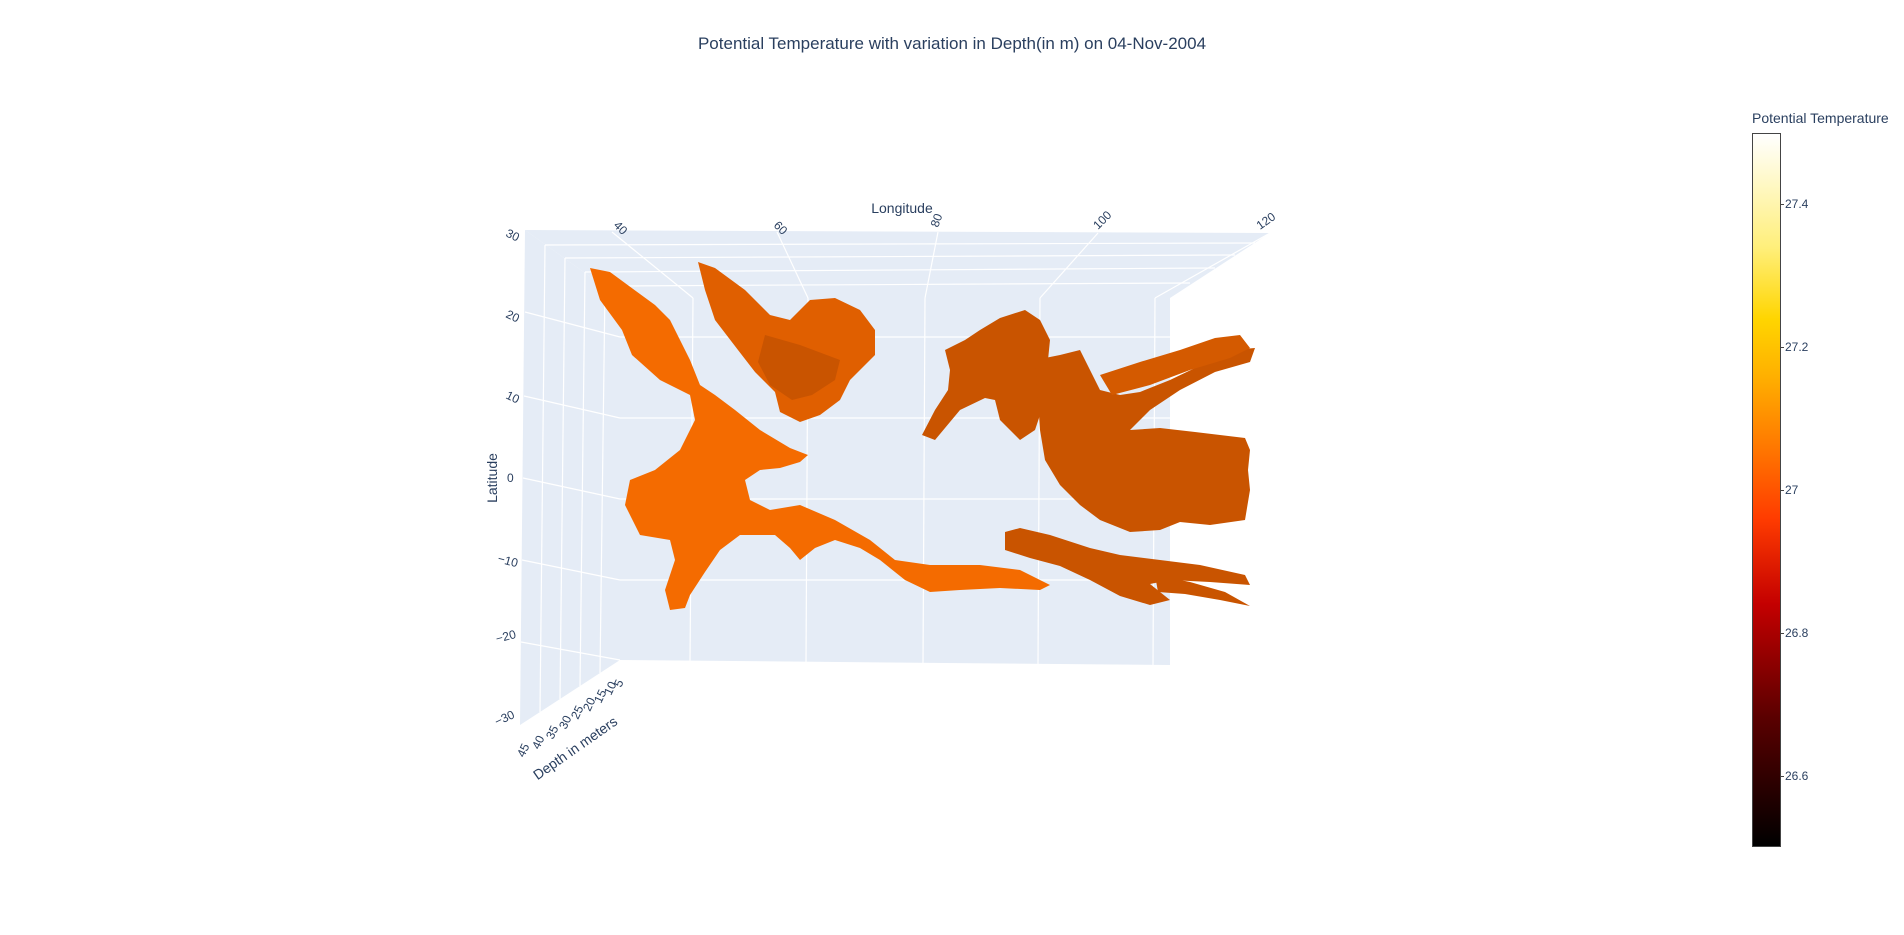 This screenshot has height=935, width=1904. I want to click on surface-south-strip, so click(1202, 590).